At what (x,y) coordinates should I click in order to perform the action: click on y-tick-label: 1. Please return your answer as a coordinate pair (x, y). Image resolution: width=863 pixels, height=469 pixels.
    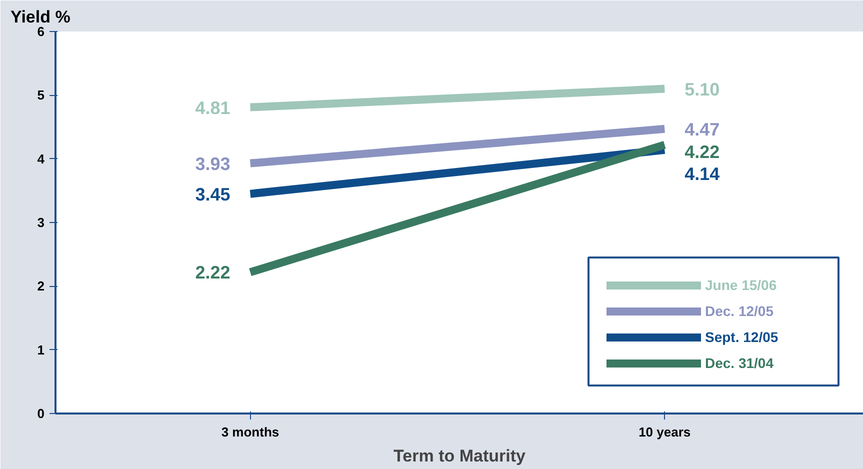
    Looking at the image, I should click on (41, 350).